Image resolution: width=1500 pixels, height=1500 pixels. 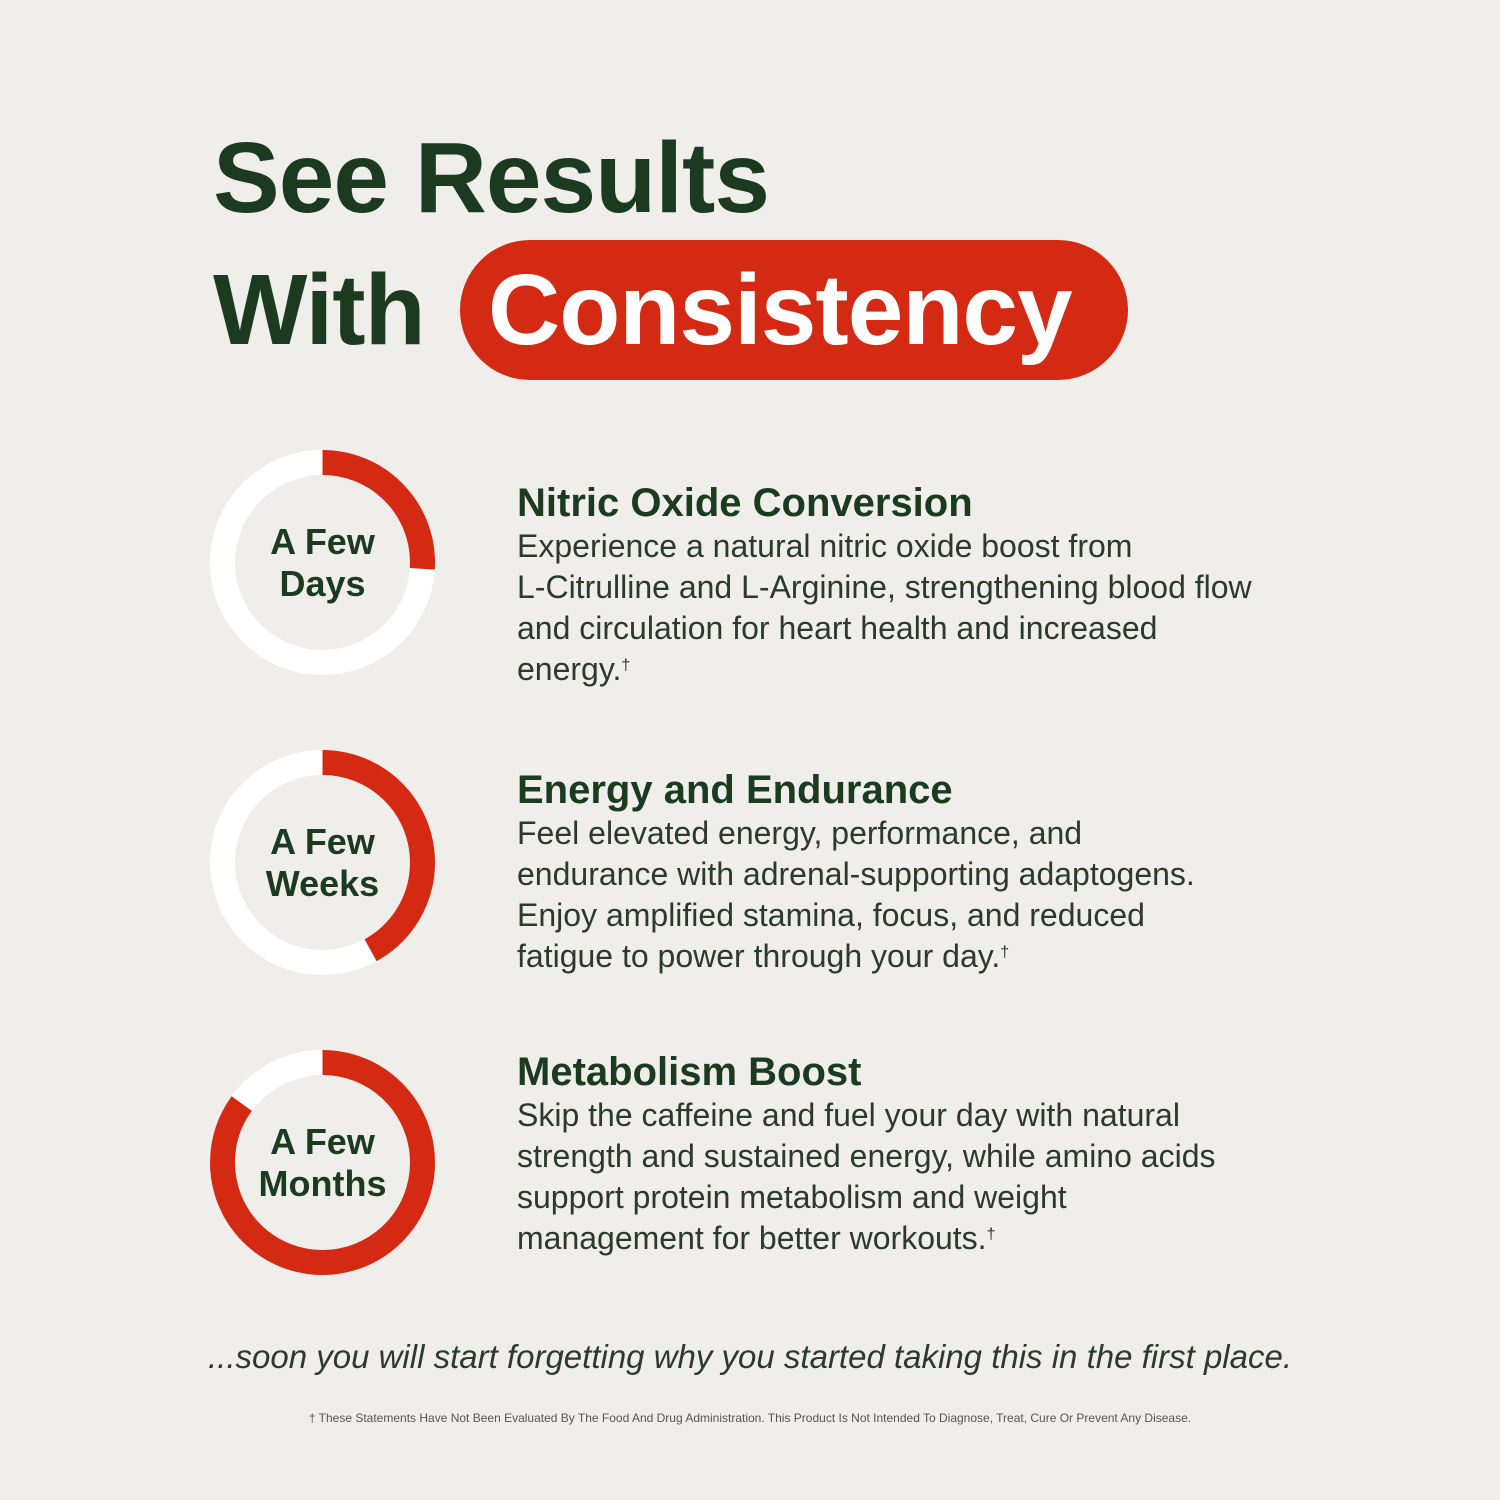 What do you see at coordinates (322, 583) in the screenshot?
I see `ring-label-line: Days` at bounding box center [322, 583].